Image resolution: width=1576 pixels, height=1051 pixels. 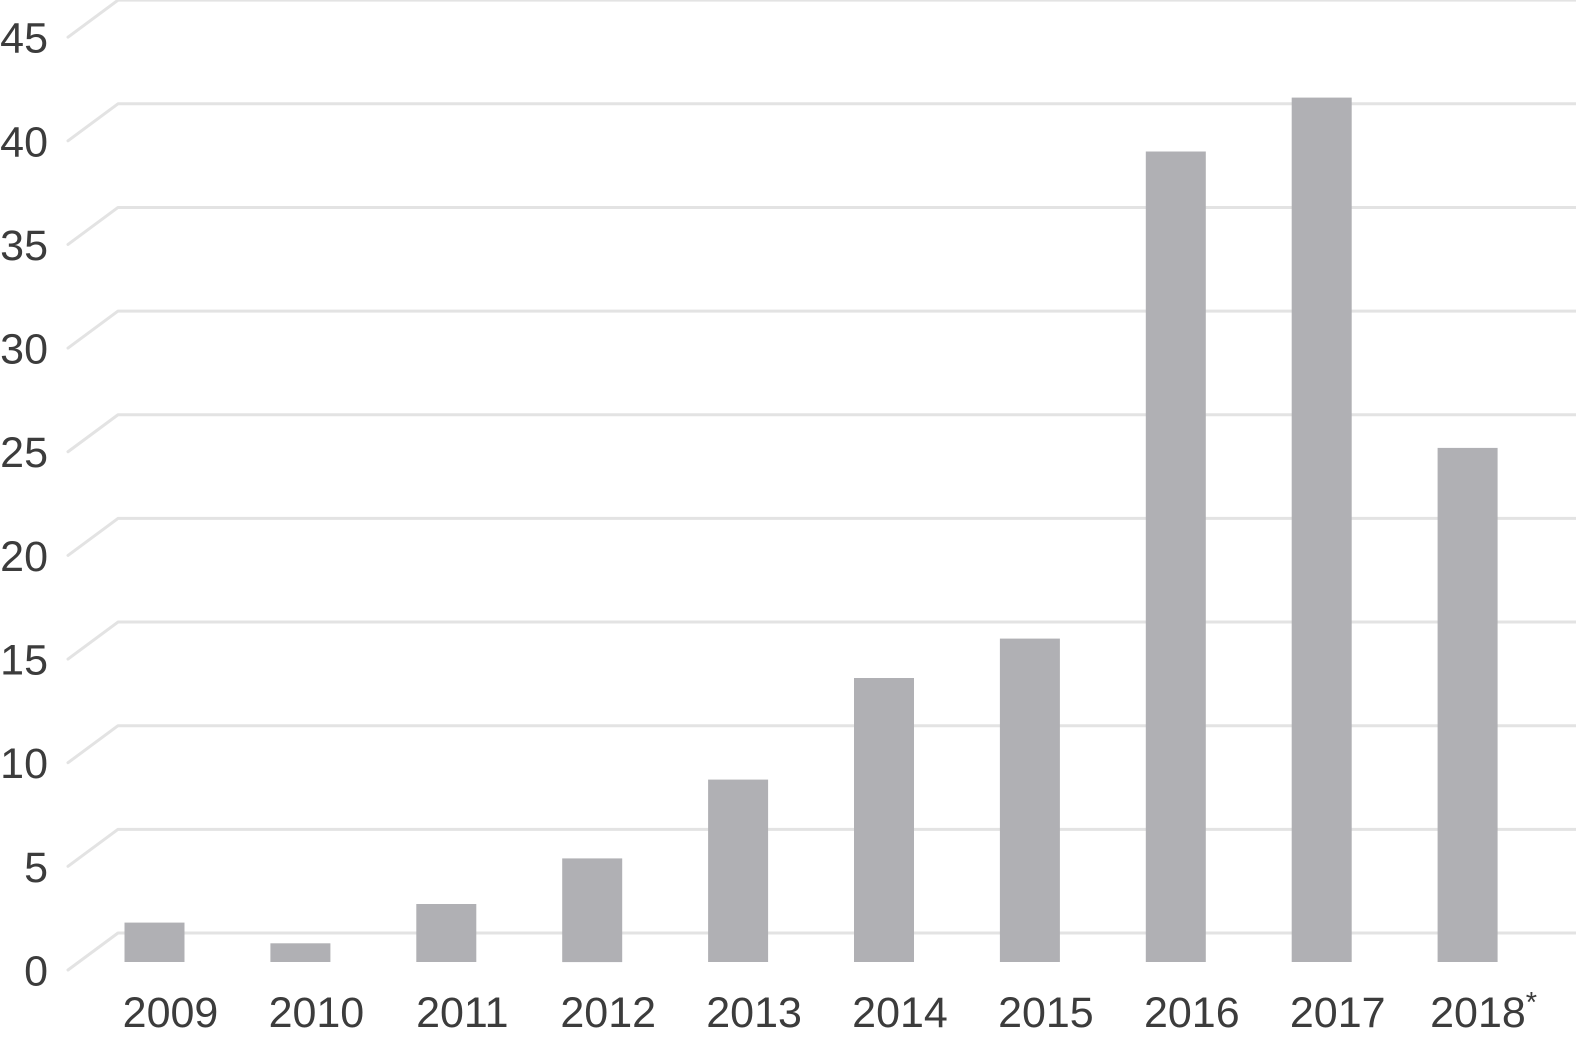 What do you see at coordinates (36, 972) in the screenshot?
I see `y-tick-label-0: 0` at bounding box center [36, 972].